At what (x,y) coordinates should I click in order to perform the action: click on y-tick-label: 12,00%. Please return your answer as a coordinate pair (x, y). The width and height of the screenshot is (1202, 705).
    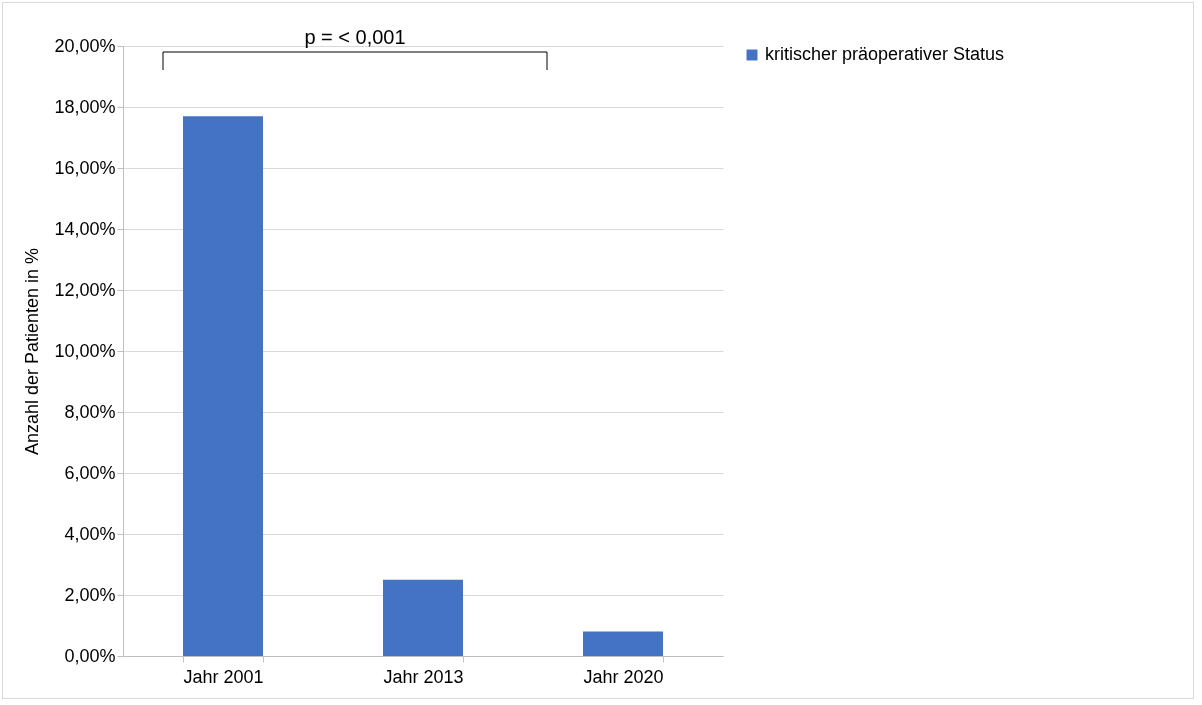
    Looking at the image, I should click on (85, 289).